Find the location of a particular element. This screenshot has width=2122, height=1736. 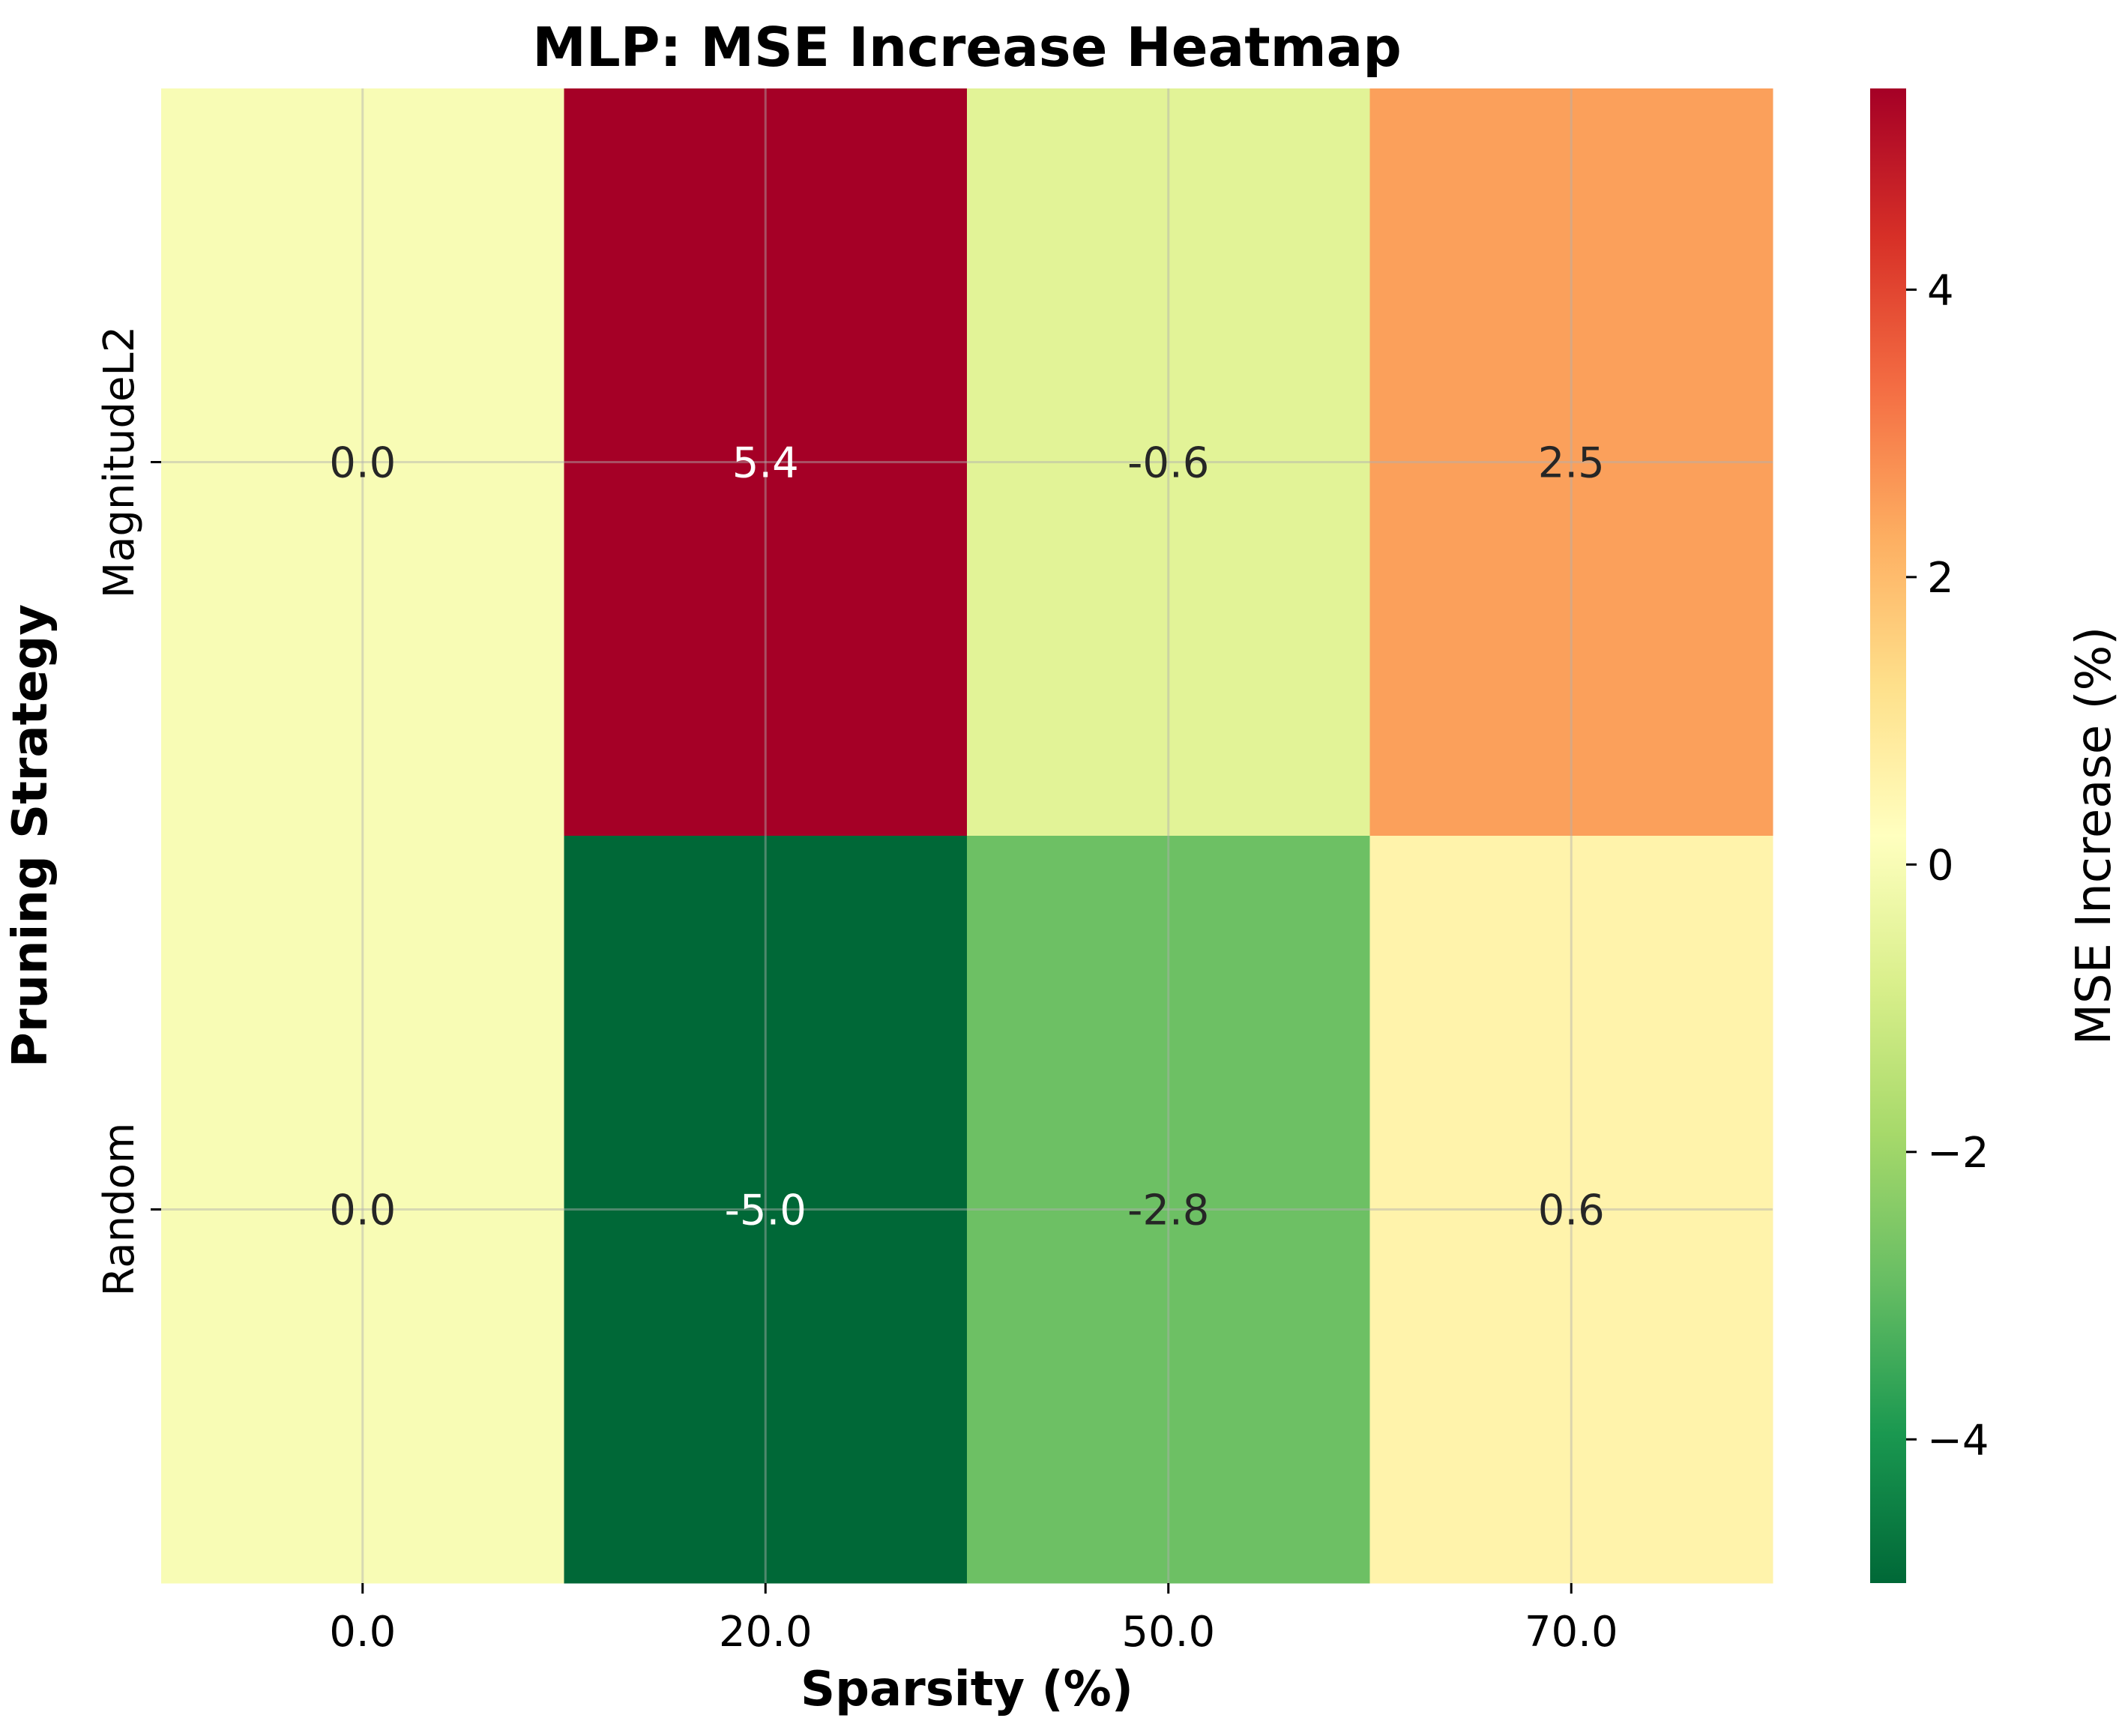

cell-annotation: -5.0 is located at coordinates (766, 1211).